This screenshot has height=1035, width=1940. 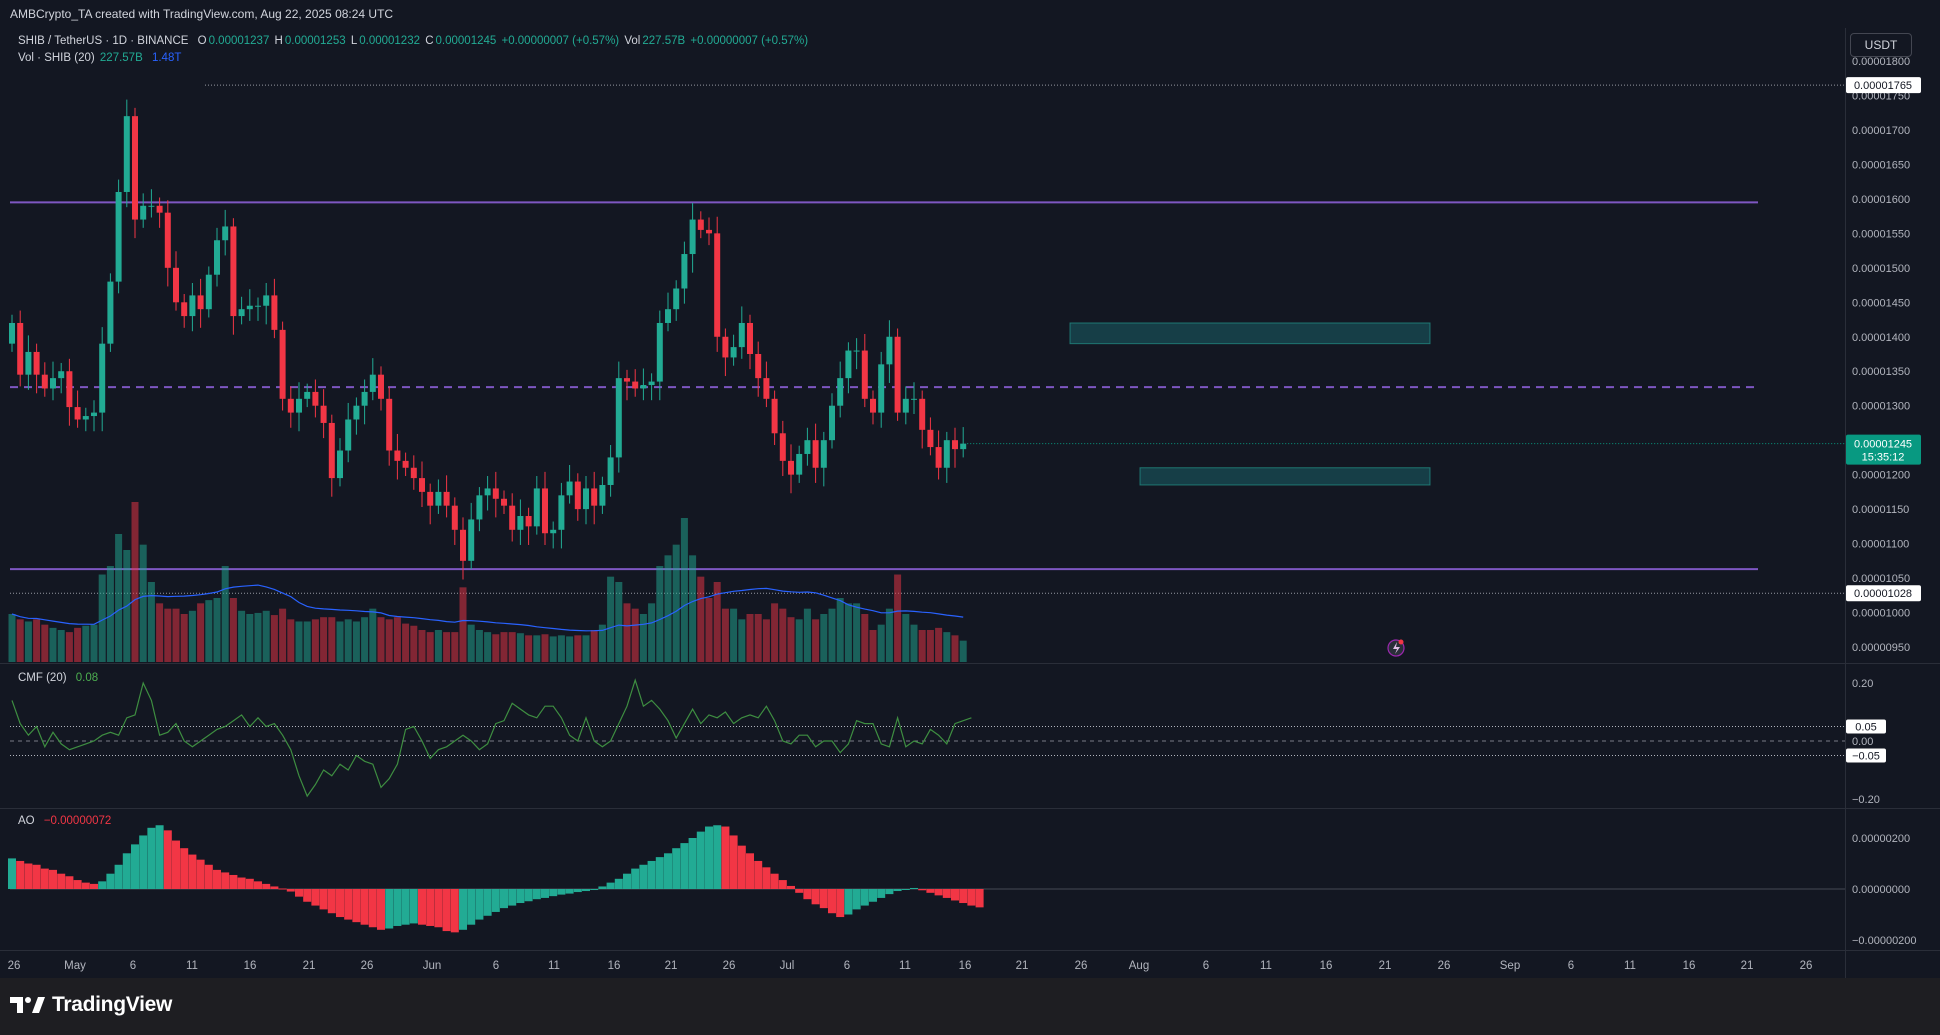 What do you see at coordinates (970, 1006) in the screenshot?
I see `footer: TradingView` at bounding box center [970, 1006].